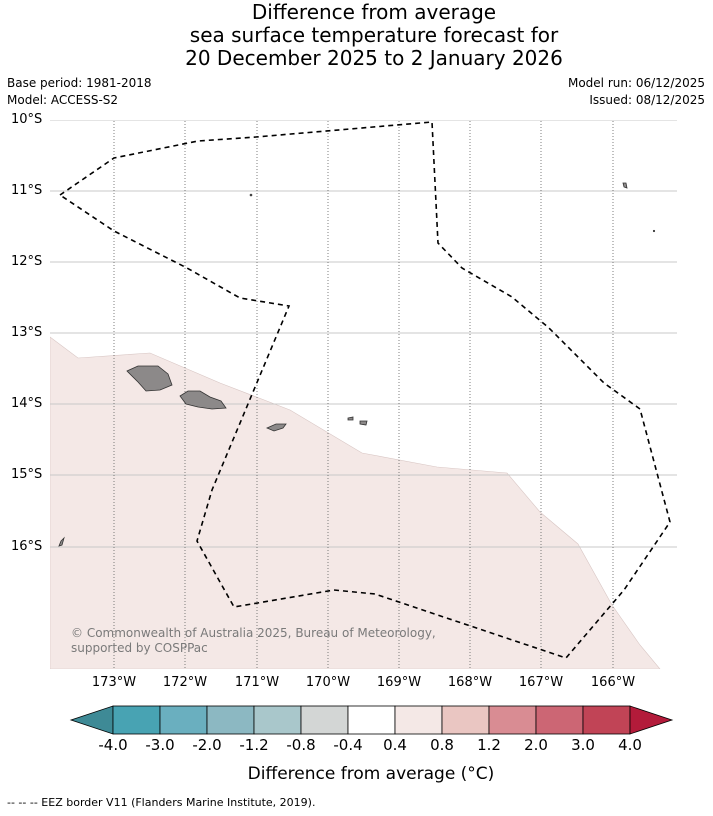 This screenshot has height=816, width=713. I want to click on colorbar-tick-label: 0.4, so click(395, 745).